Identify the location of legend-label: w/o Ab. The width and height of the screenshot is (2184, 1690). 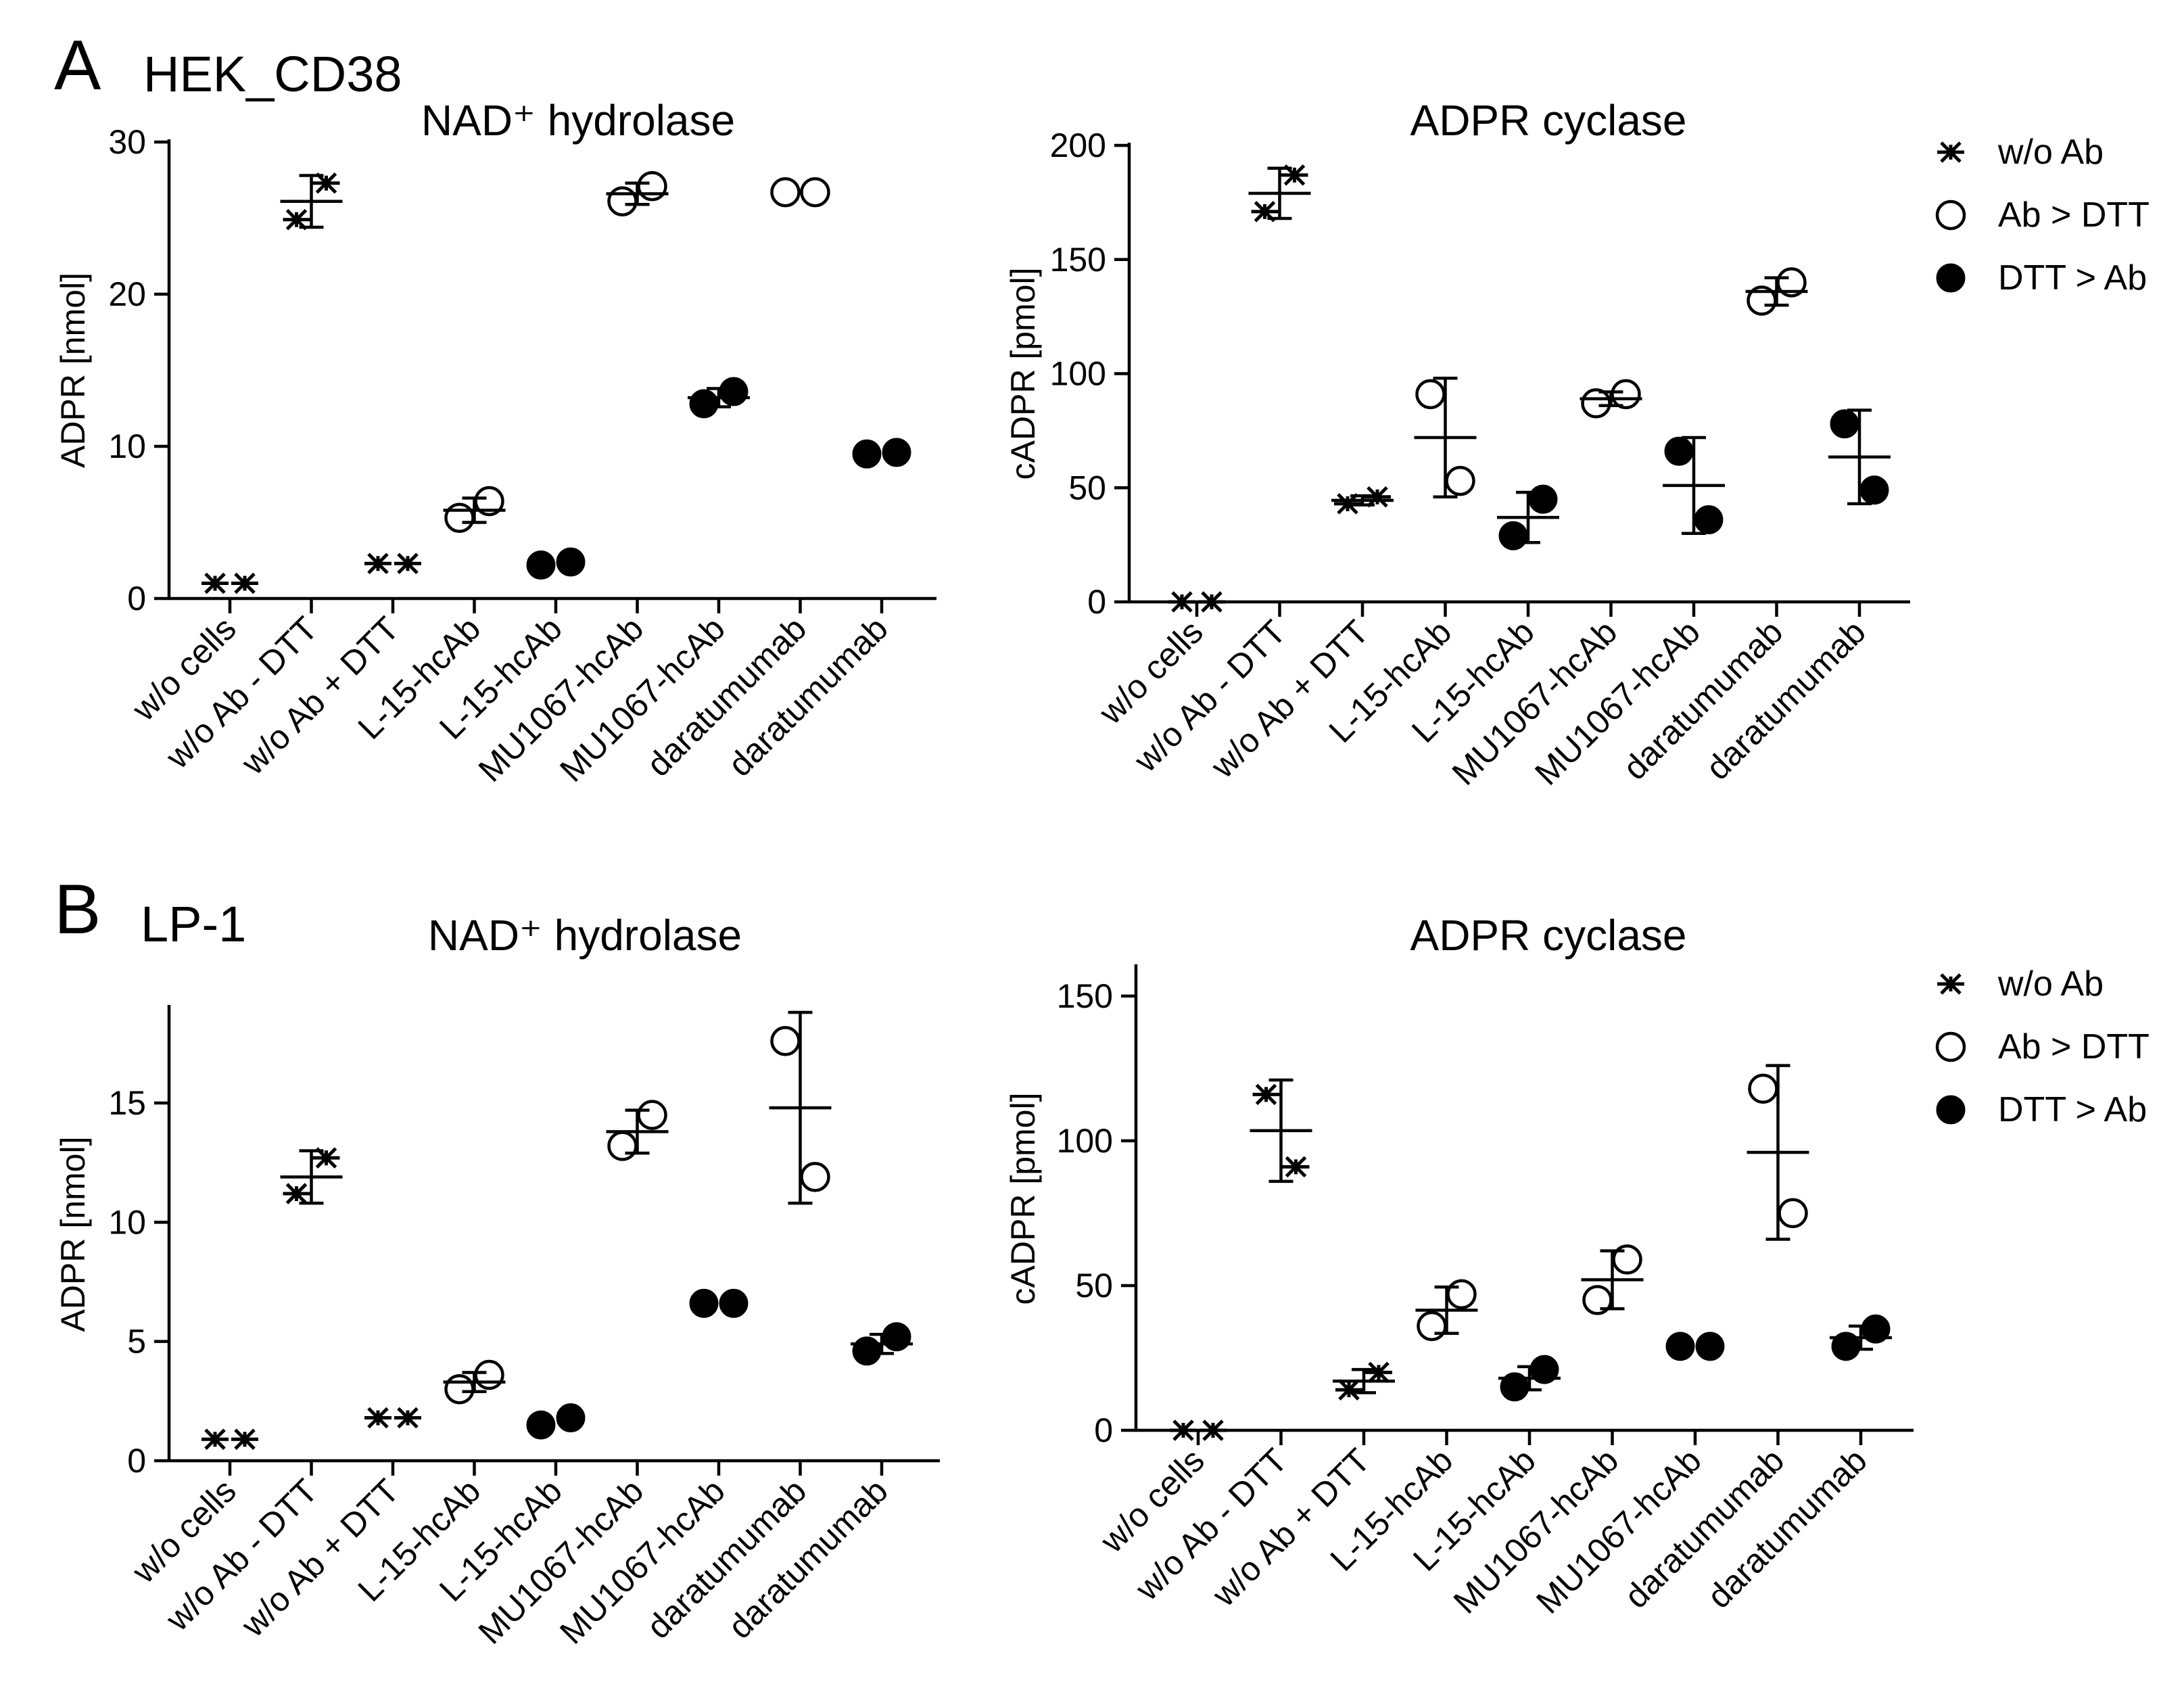
(2050, 152).